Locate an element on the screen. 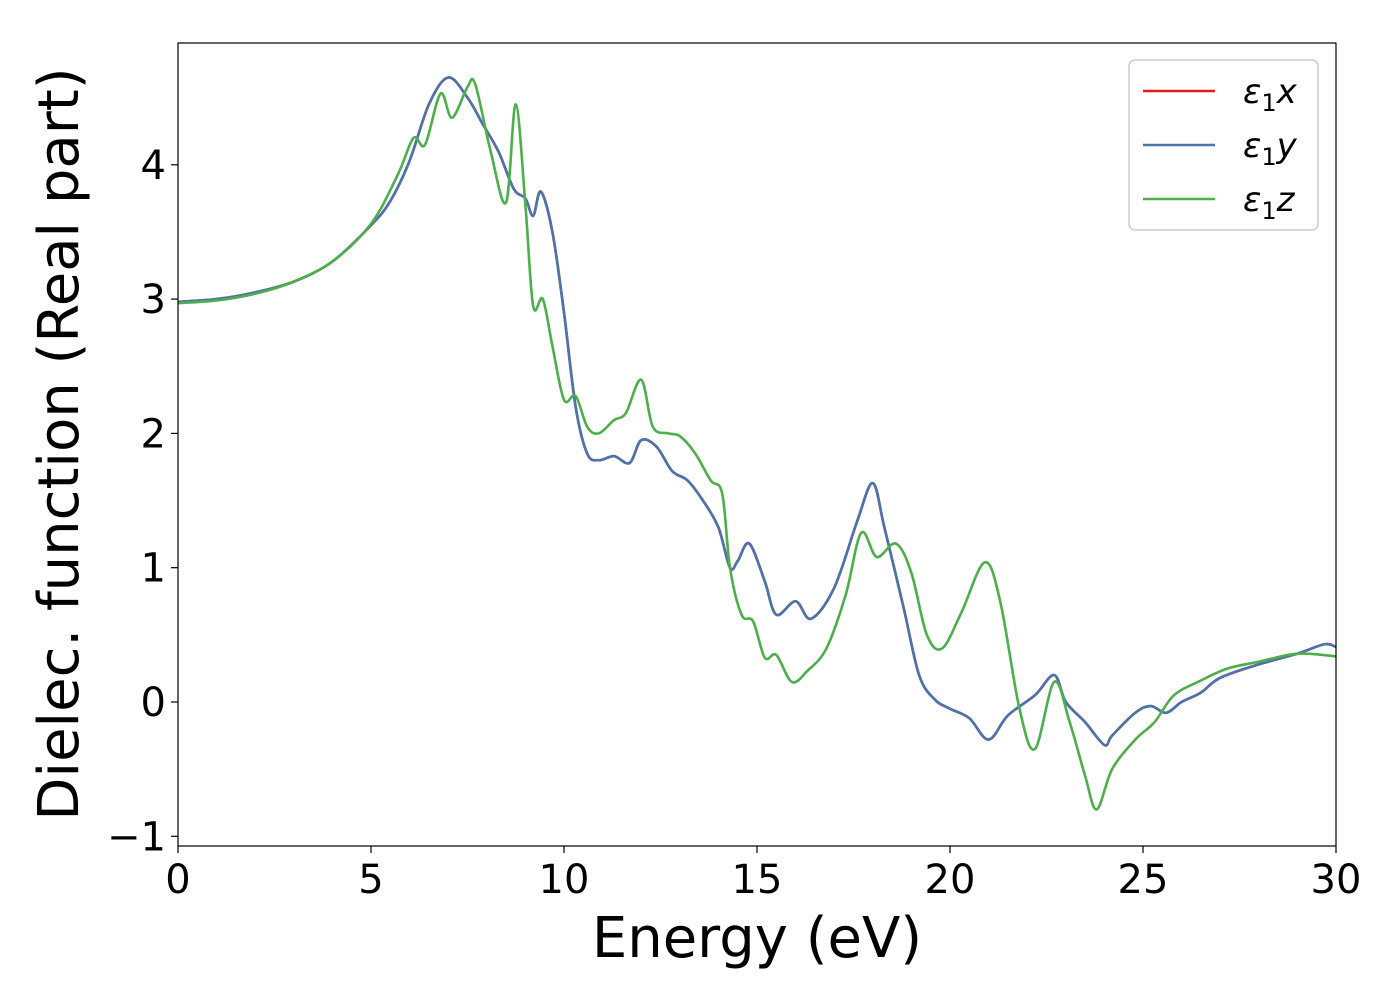 This screenshot has height=1000, width=1400. legend-entry-eps1z: ε1z is located at coordinates (1219, 202).